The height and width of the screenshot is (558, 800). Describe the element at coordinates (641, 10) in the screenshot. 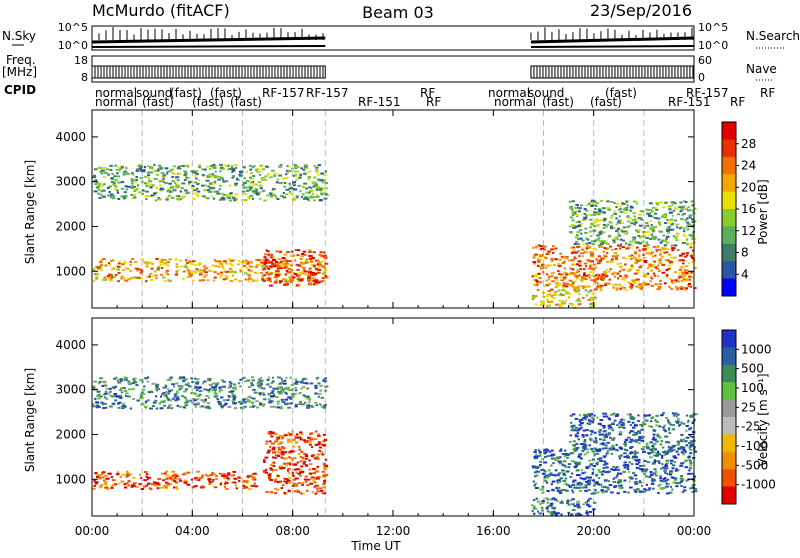

I see `date-title: 23/Sep/2016` at that location.